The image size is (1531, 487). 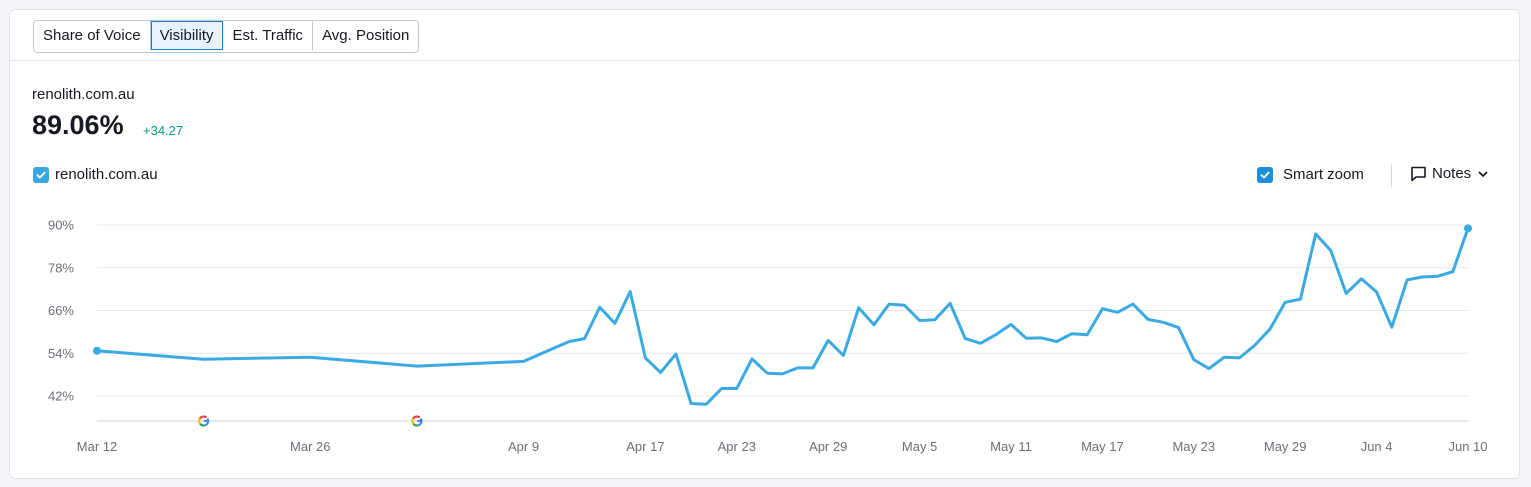 I want to click on summary-delta: +34.27, so click(x=163, y=130).